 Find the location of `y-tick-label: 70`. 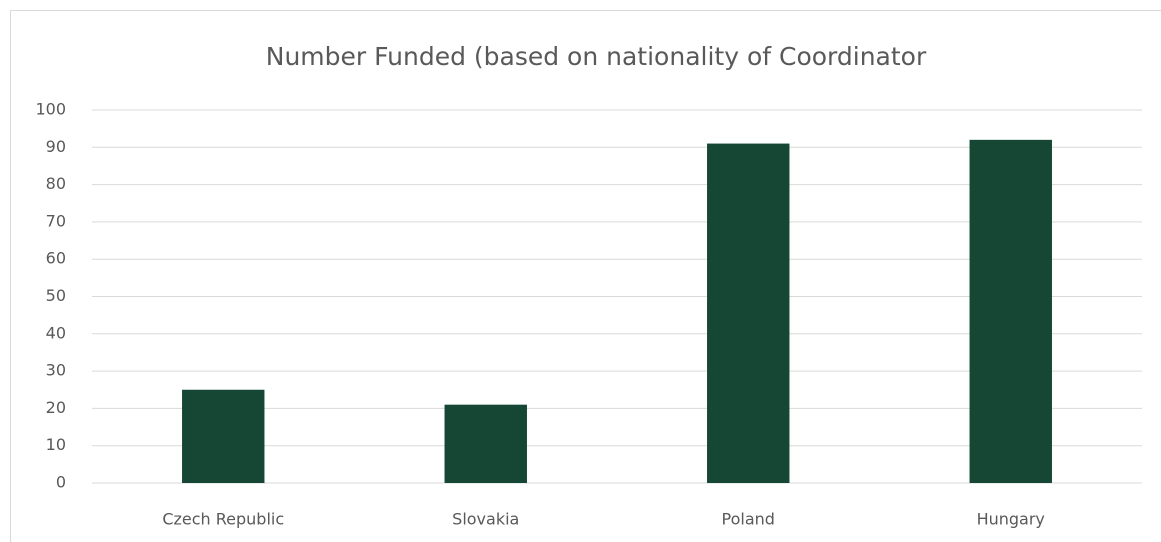

y-tick-label: 70 is located at coordinates (56, 220).